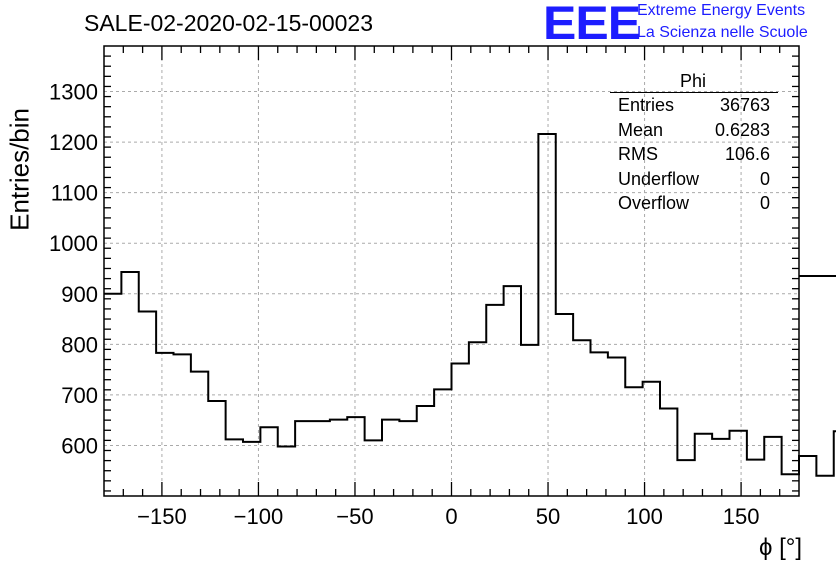 The image size is (836, 572). What do you see at coordinates (721, 10) in the screenshot?
I see `logo-line-1: Extreme Energy Events` at bounding box center [721, 10].